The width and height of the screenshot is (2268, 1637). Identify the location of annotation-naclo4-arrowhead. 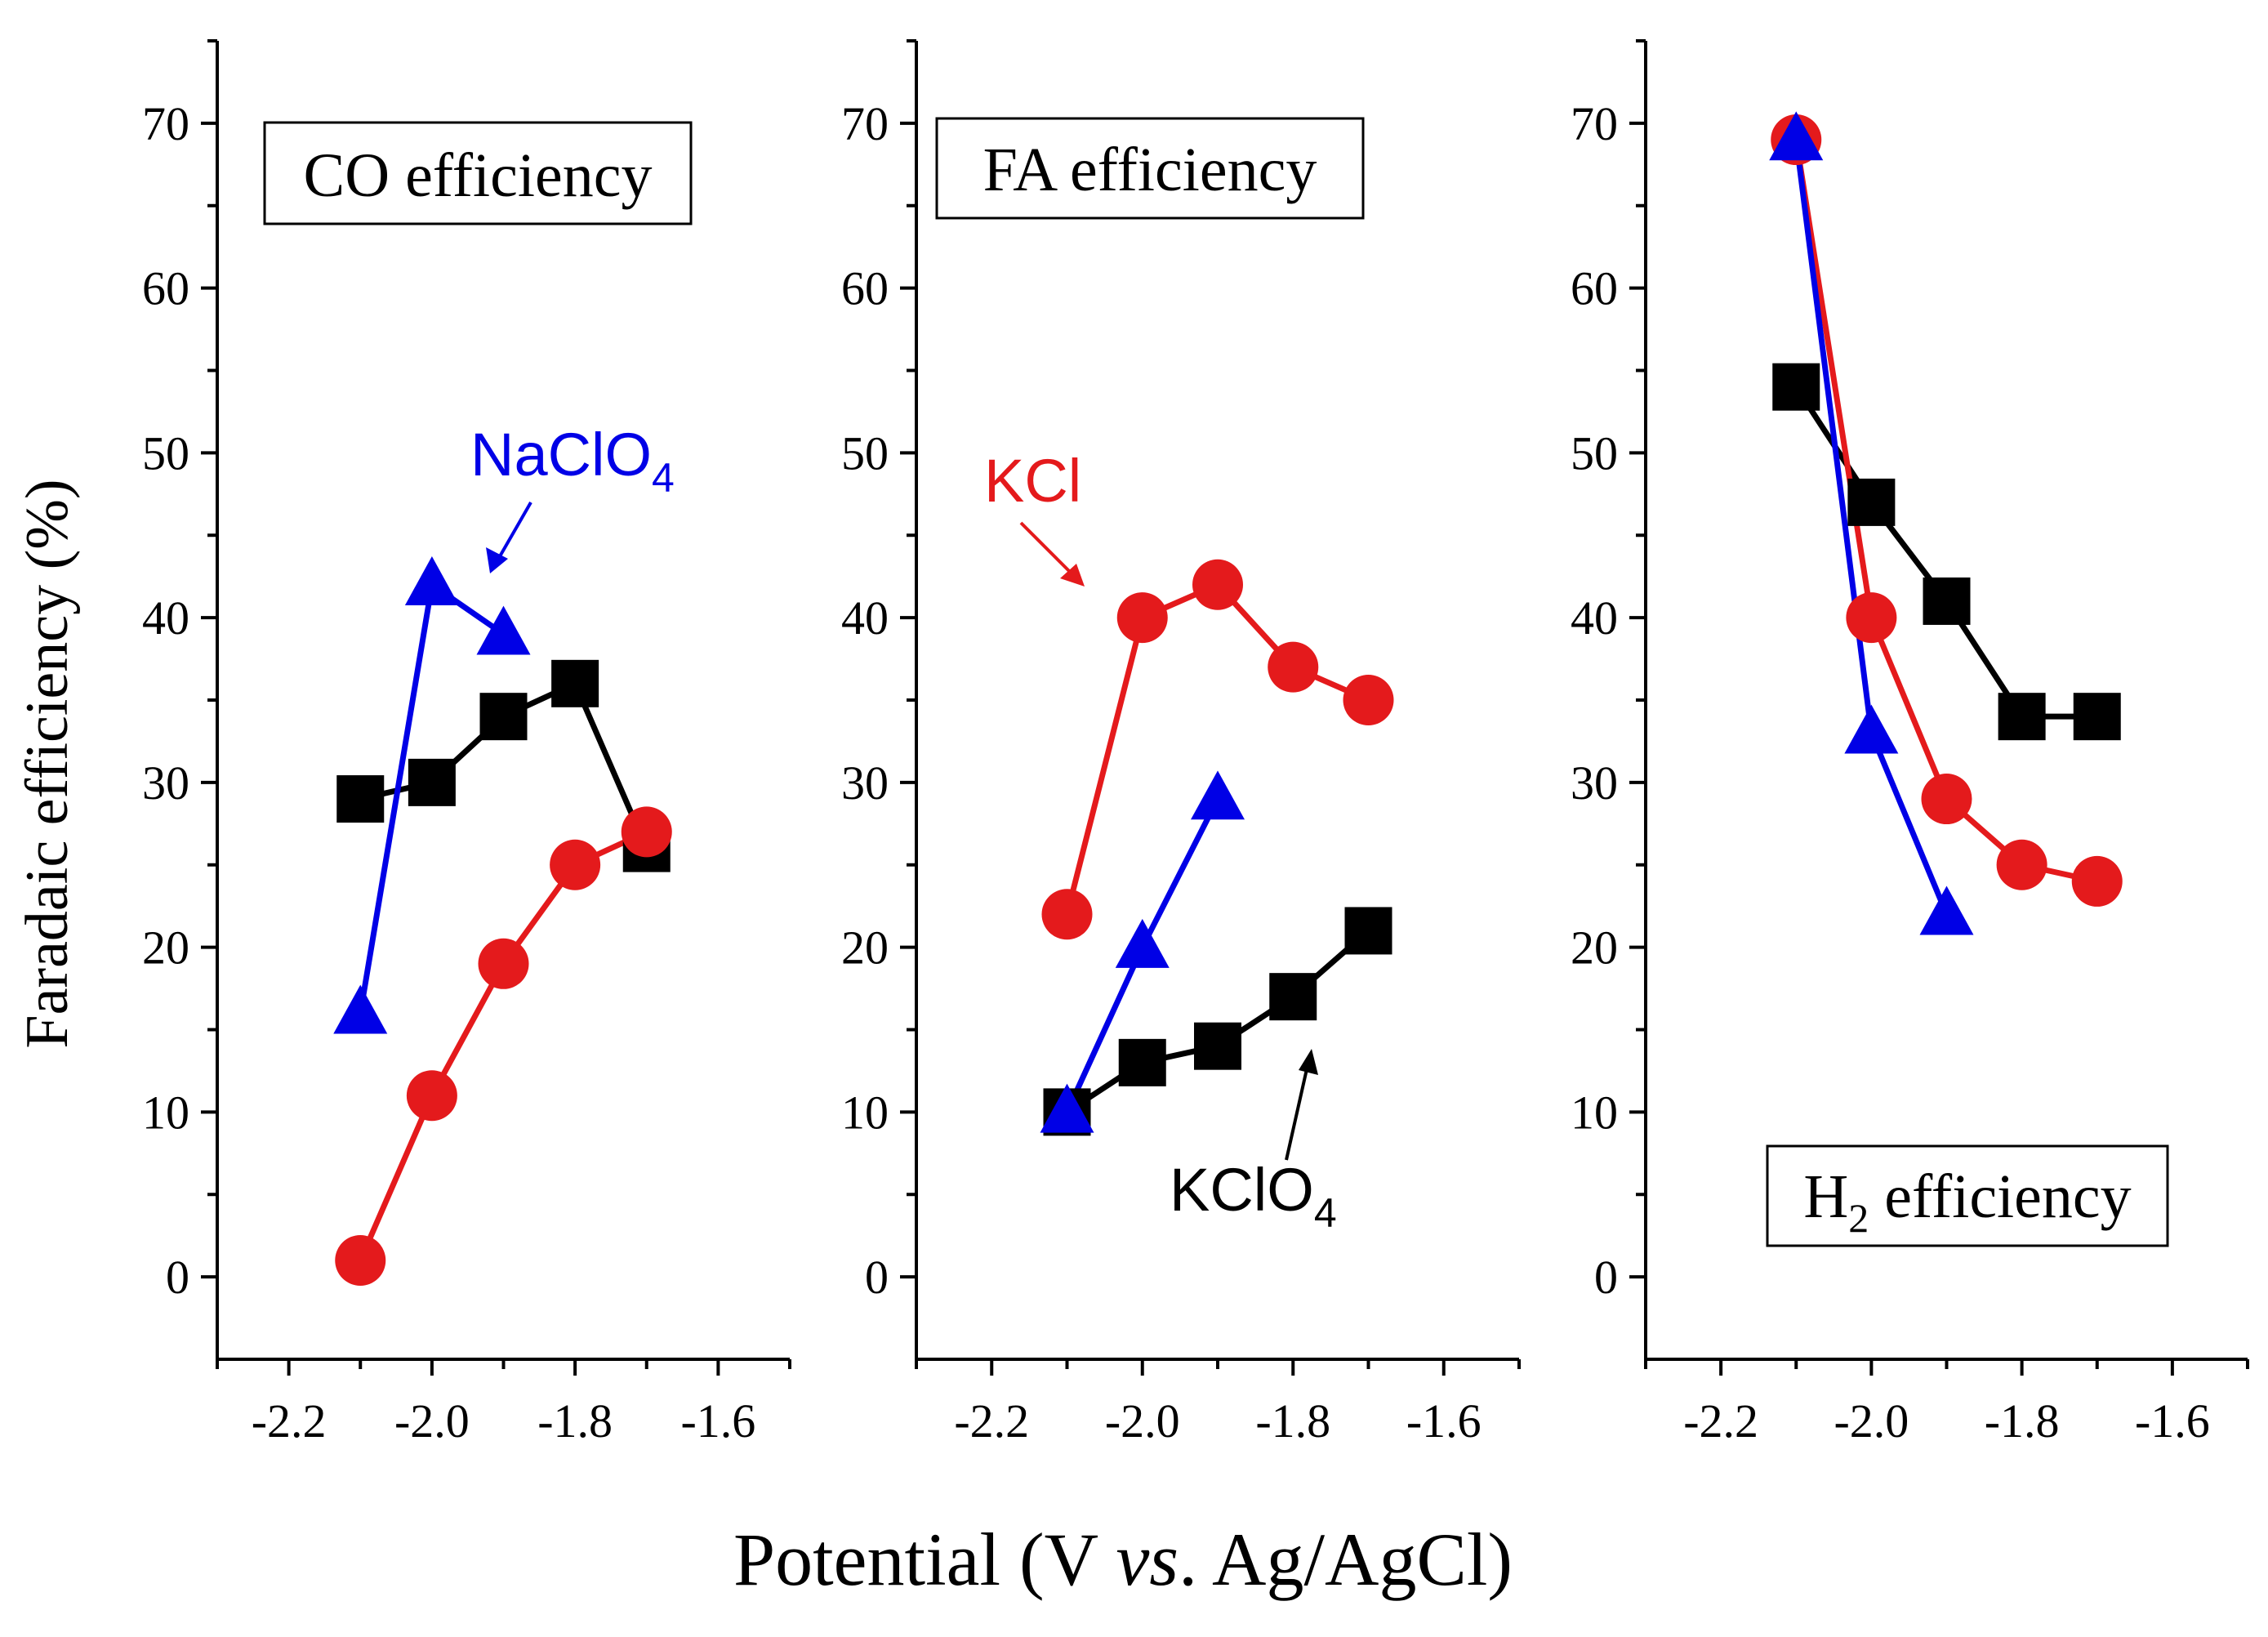
(497, 560).